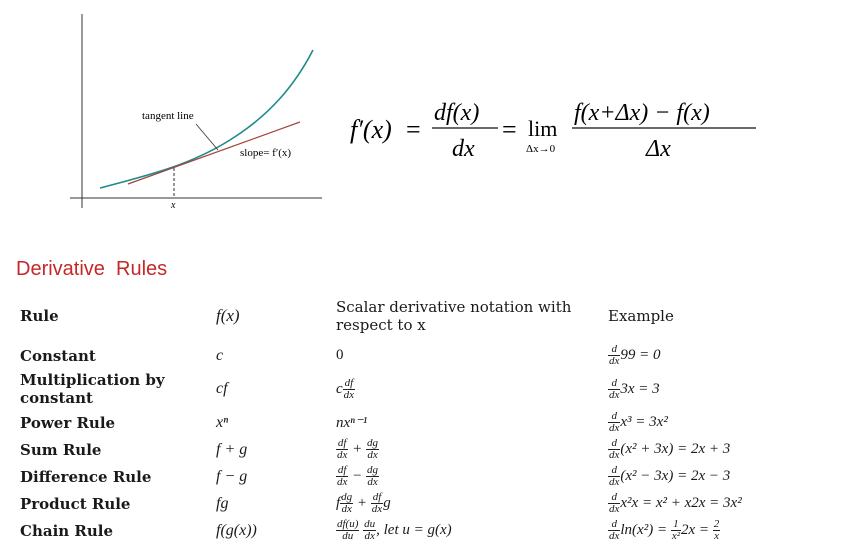  Describe the element at coordinates (168, 116) in the screenshot. I see `tangent-label: tangent line` at that location.